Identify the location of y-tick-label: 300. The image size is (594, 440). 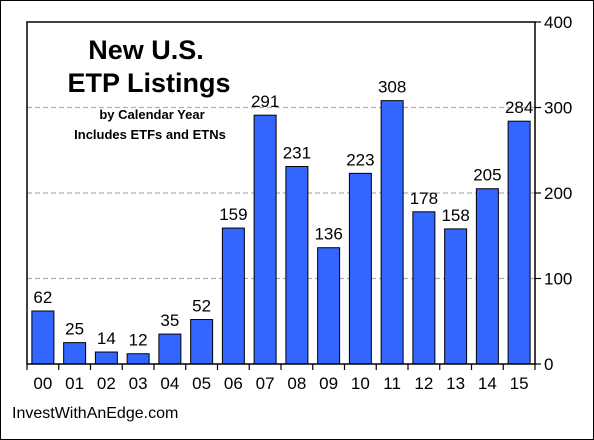
(558, 108).